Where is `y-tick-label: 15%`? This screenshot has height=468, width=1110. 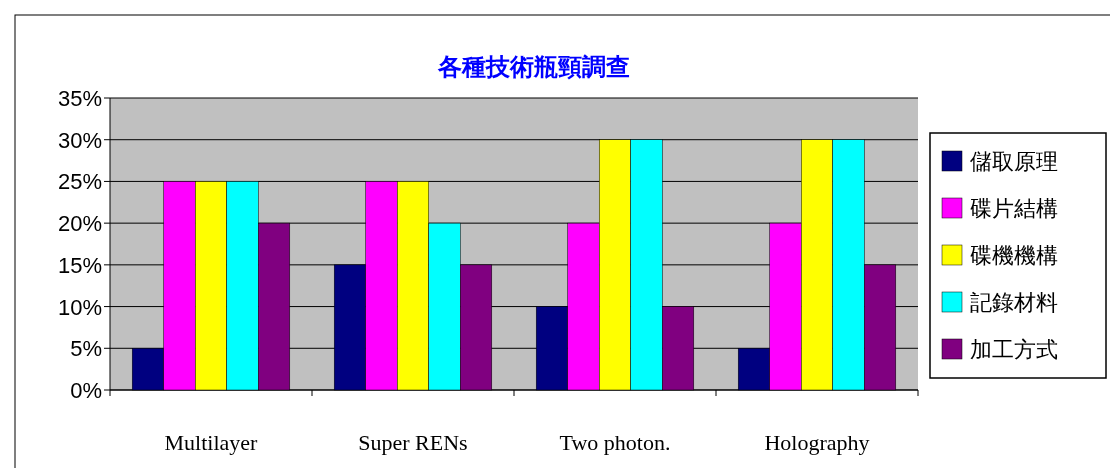 y-tick-label: 15% is located at coordinates (79, 265).